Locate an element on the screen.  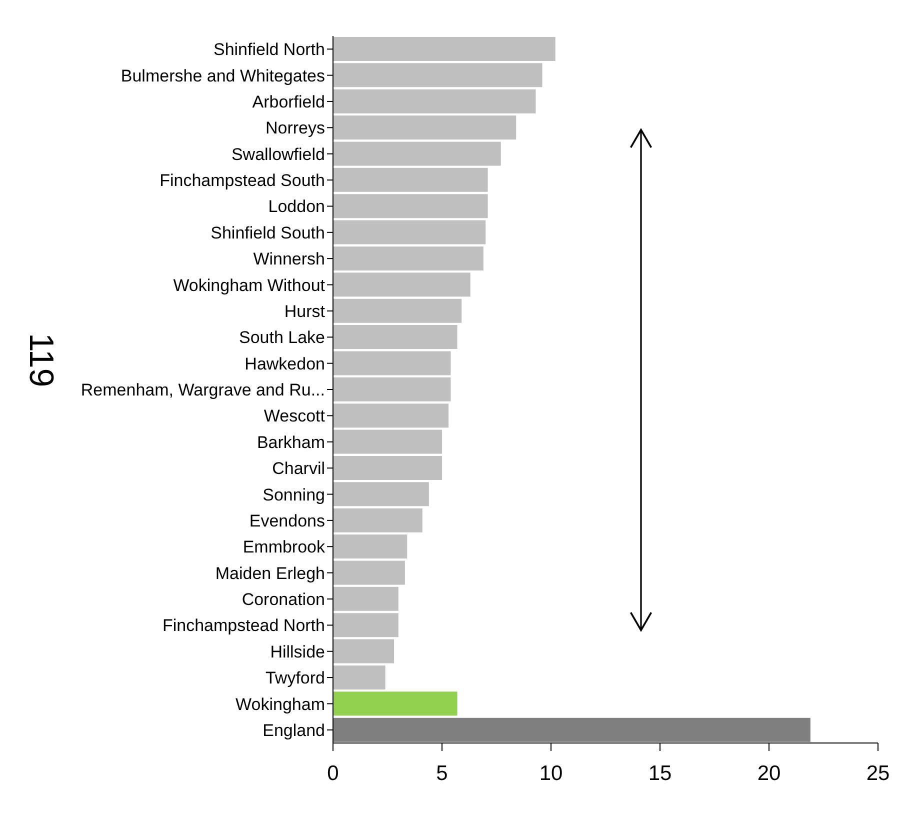
x-tick-label: 25 is located at coordinates (878, 773).